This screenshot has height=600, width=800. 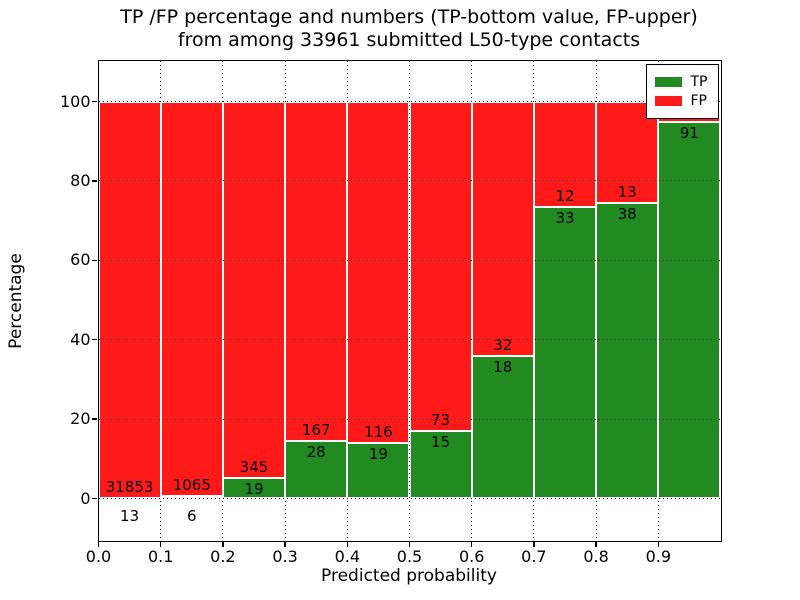 I want to click on legend-swatch-tp-icon, so click(x=668, y=81).